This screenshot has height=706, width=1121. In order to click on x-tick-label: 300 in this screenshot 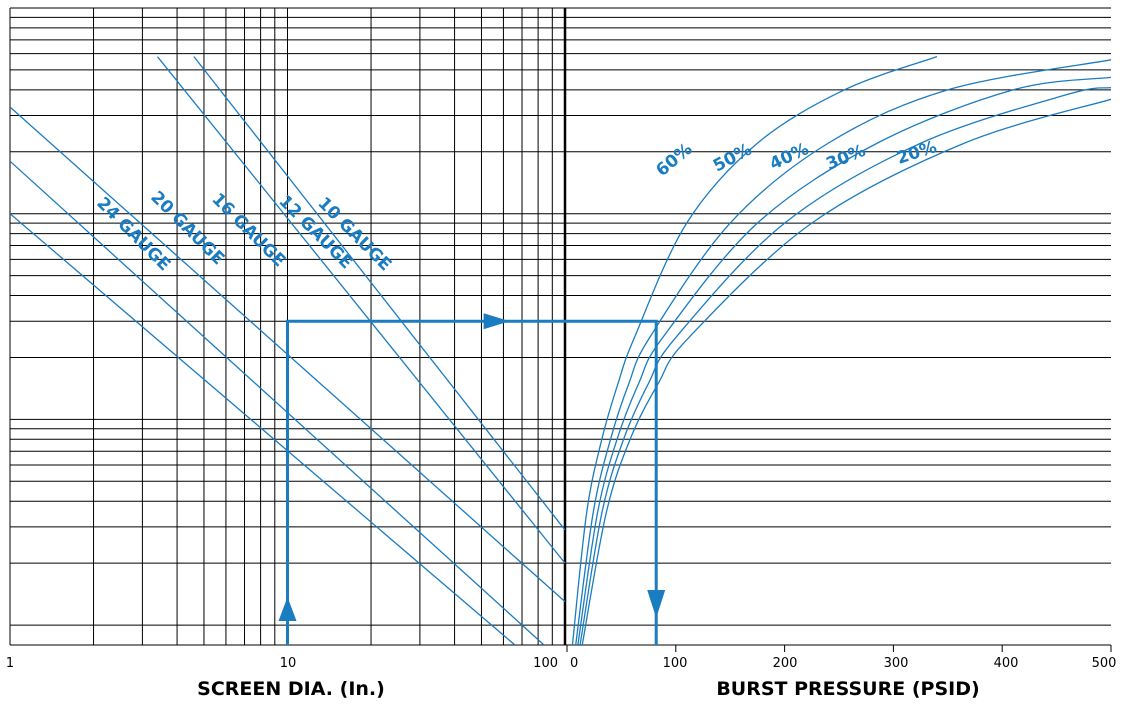, I will do `click(896, 663)`.